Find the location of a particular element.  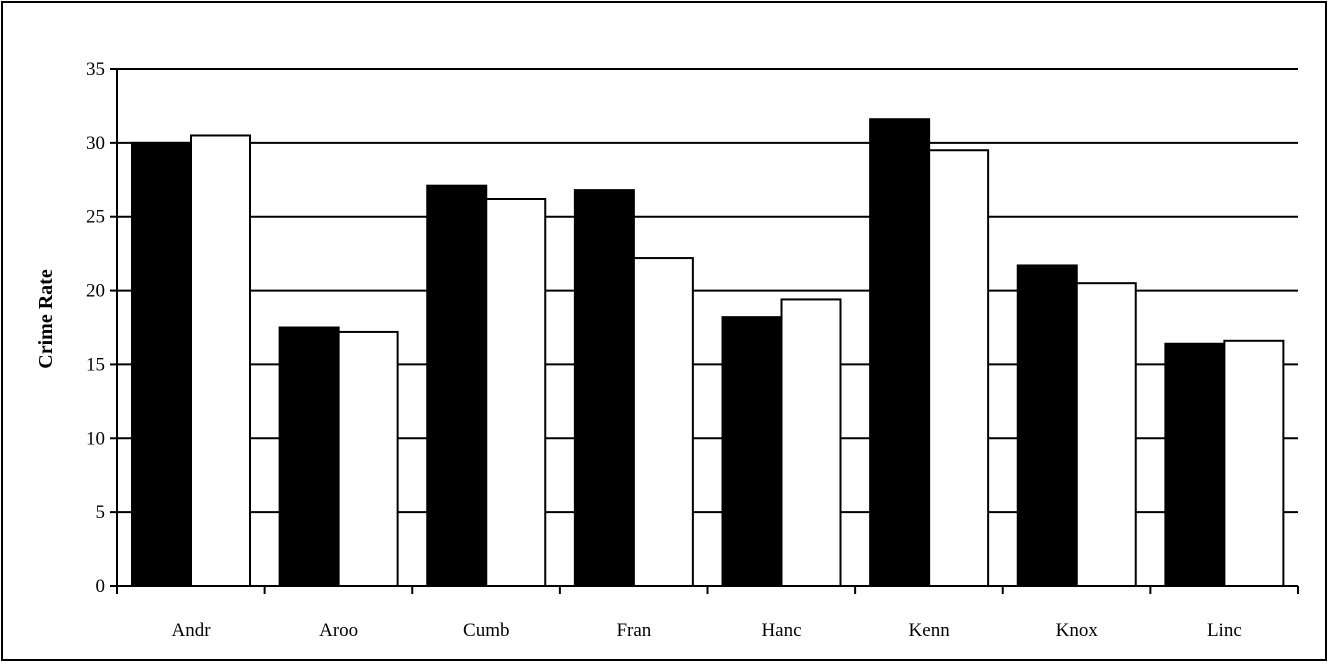

y-tick-labels: 0 5 10 15 20 25 30 35 is located at coordinates (95, 328).